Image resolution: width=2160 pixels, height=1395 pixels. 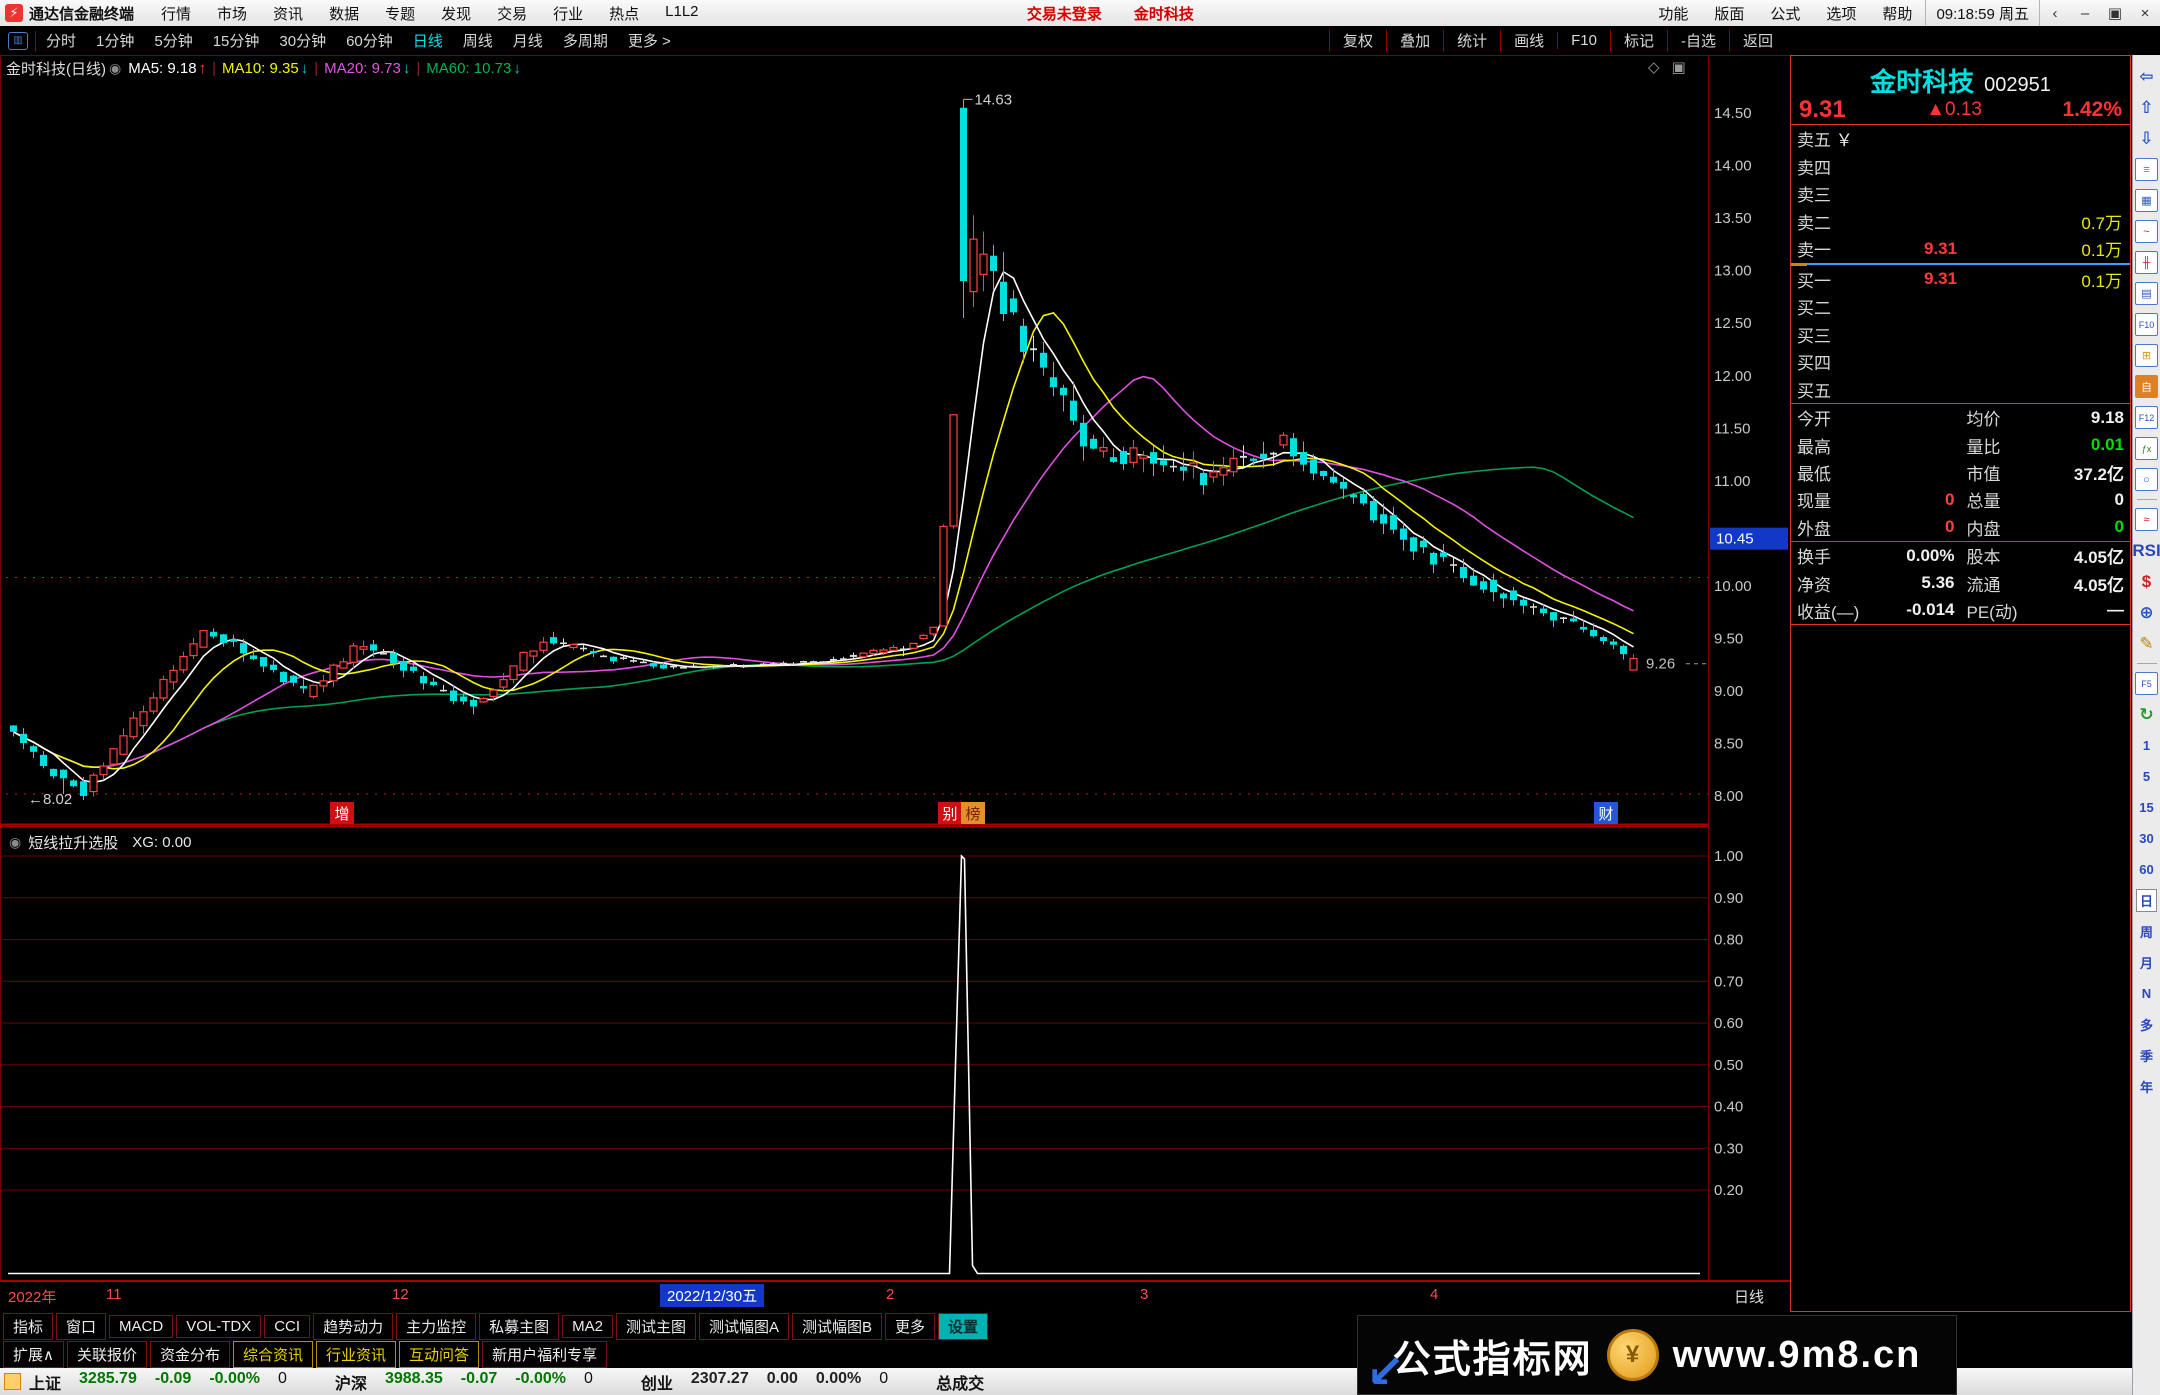 What do you see at coordinates (1841, 14) in the screenshot?
I see `right-menu-item-3: 选项` at bounding box center [1841, 14].